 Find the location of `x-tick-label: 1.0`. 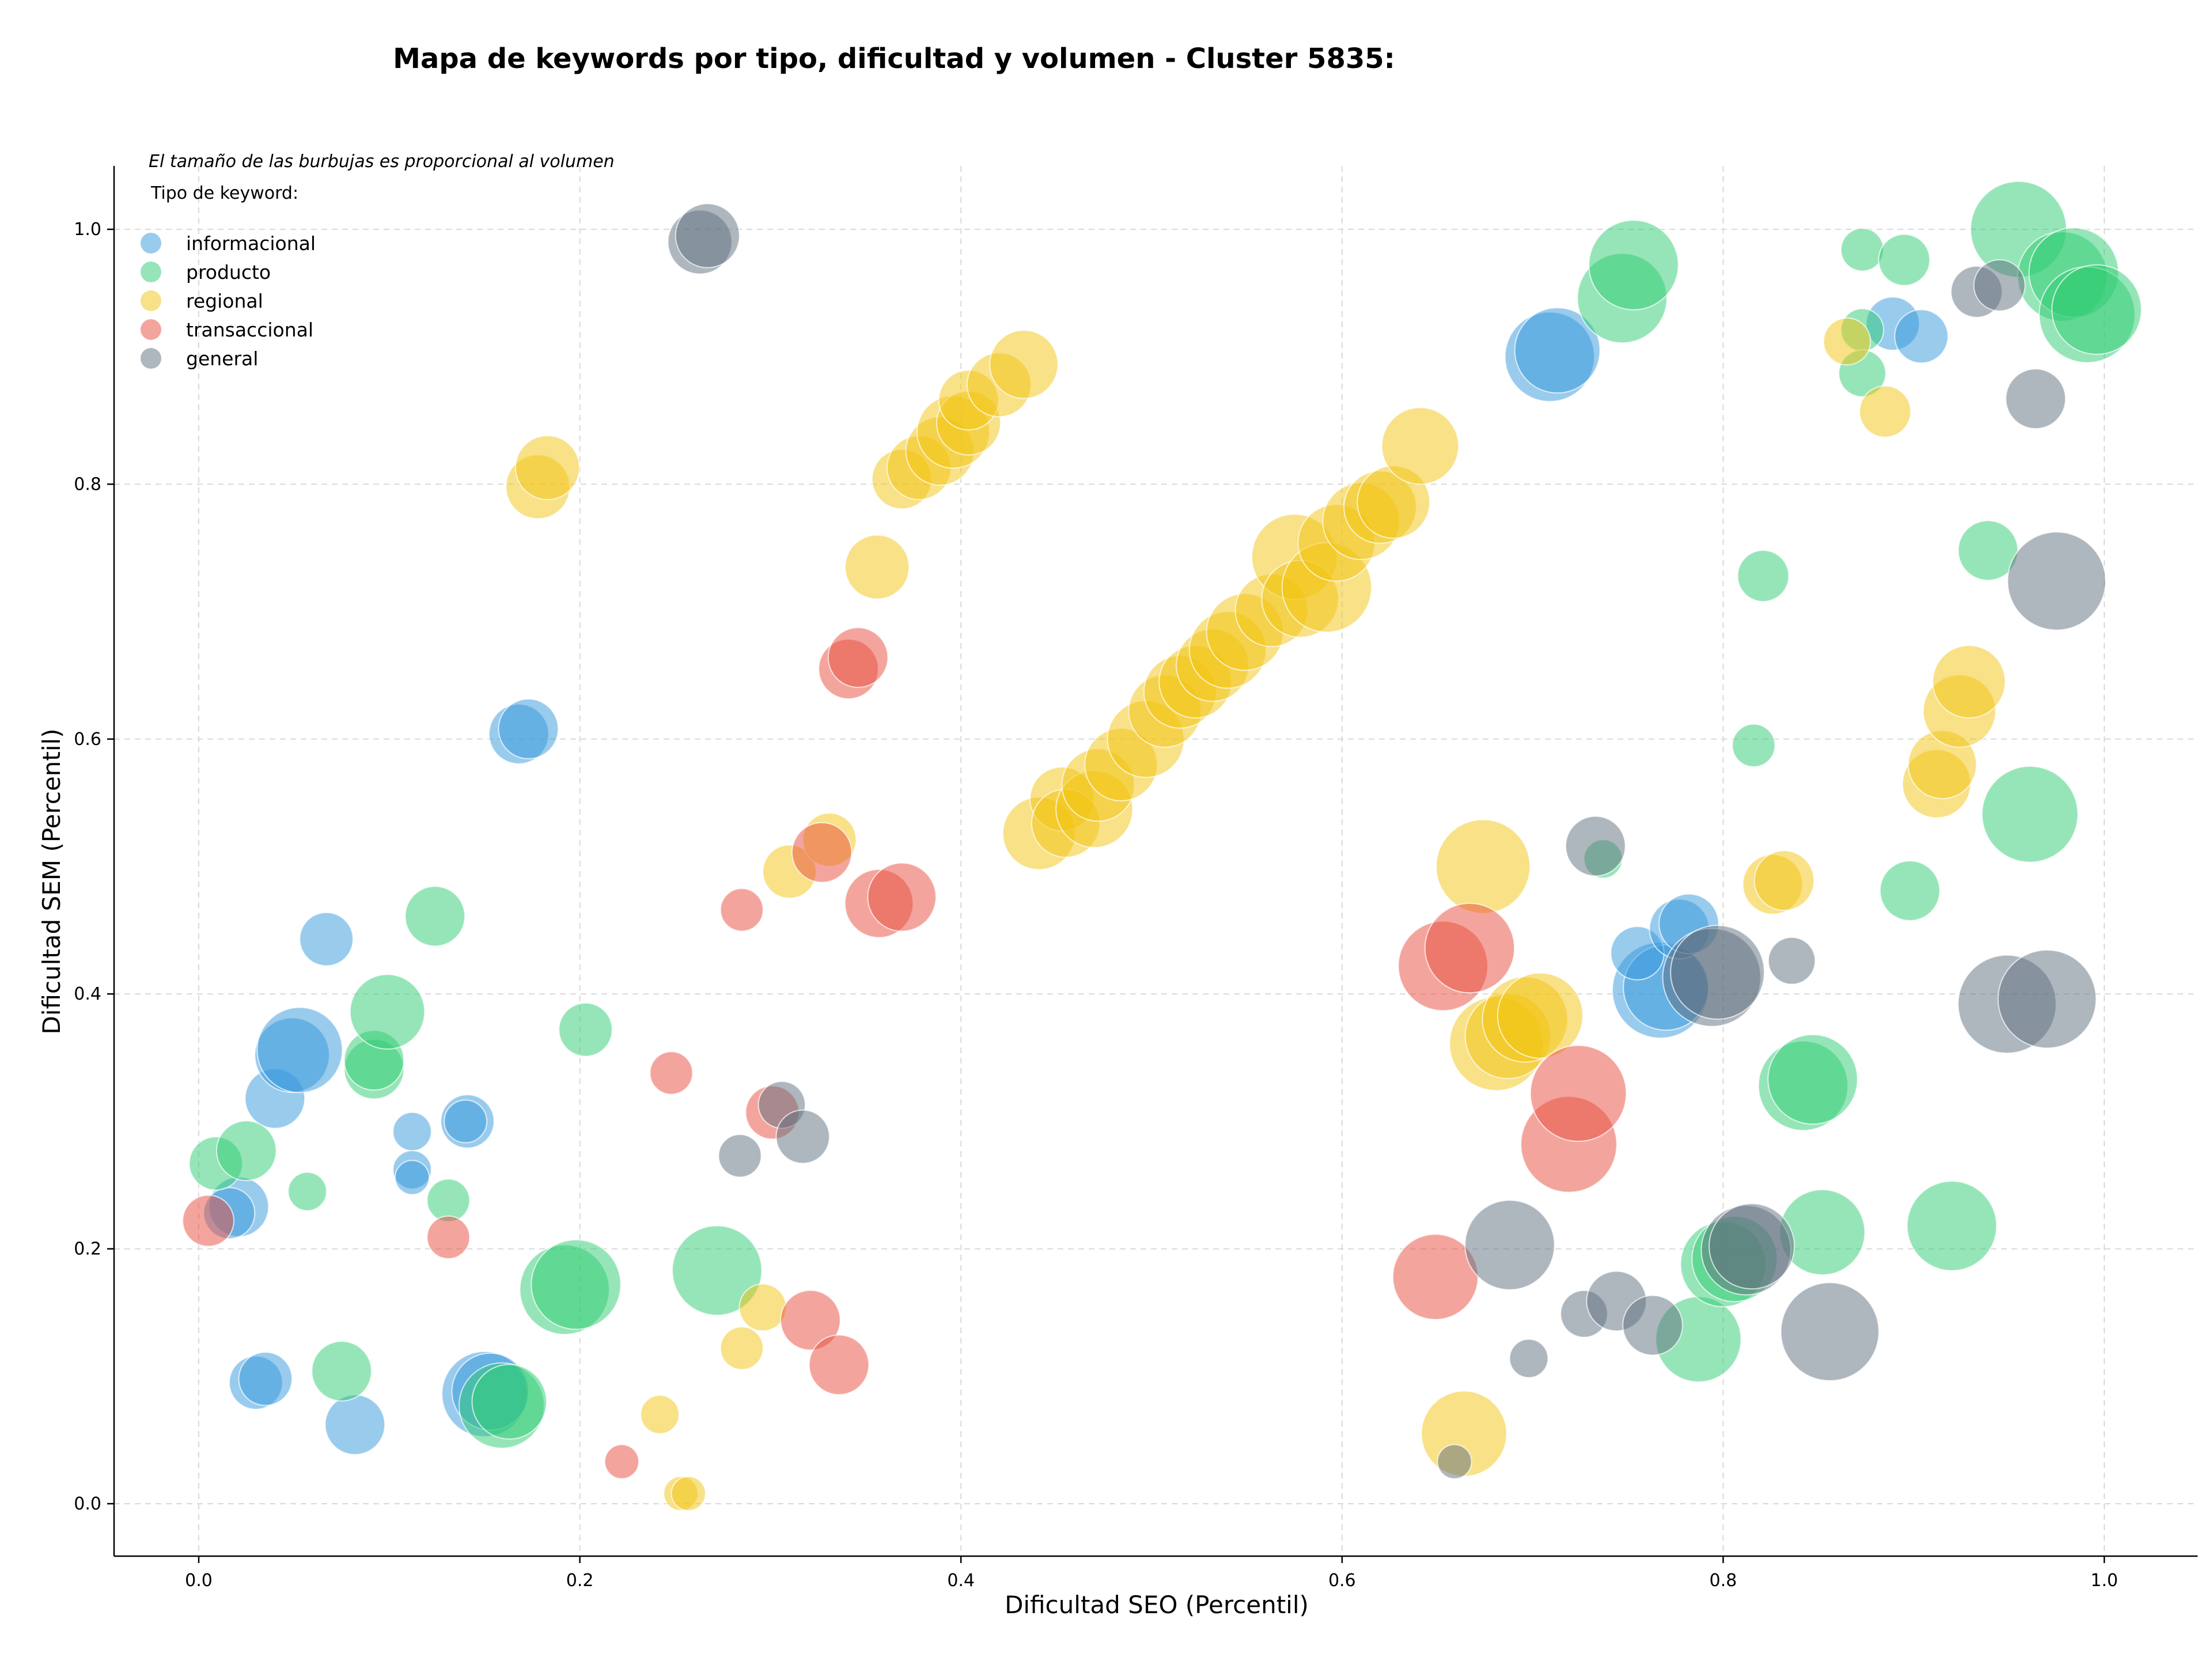

x-tick-label: 1.0 is located at coordinates (2104, 1581).